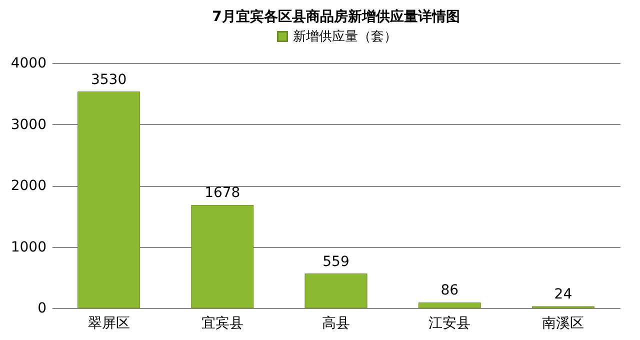 The height and width of the screenshot is (340, 640). What do you see at coordinates (563, 294) in the screenshot?
I see `data-label: 24` at bounding box center [563, 294].